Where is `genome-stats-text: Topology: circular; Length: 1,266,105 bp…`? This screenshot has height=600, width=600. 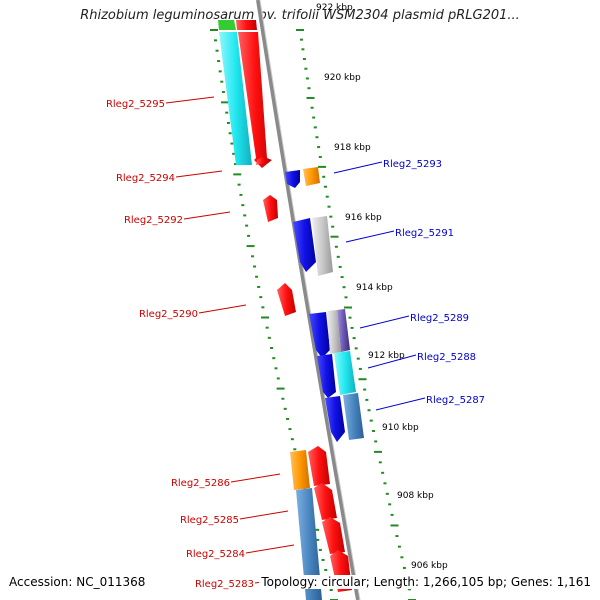 genome-stats-text: Topology: circular; Length: 1,266,105 bp… is located at coordinates (425, 582).